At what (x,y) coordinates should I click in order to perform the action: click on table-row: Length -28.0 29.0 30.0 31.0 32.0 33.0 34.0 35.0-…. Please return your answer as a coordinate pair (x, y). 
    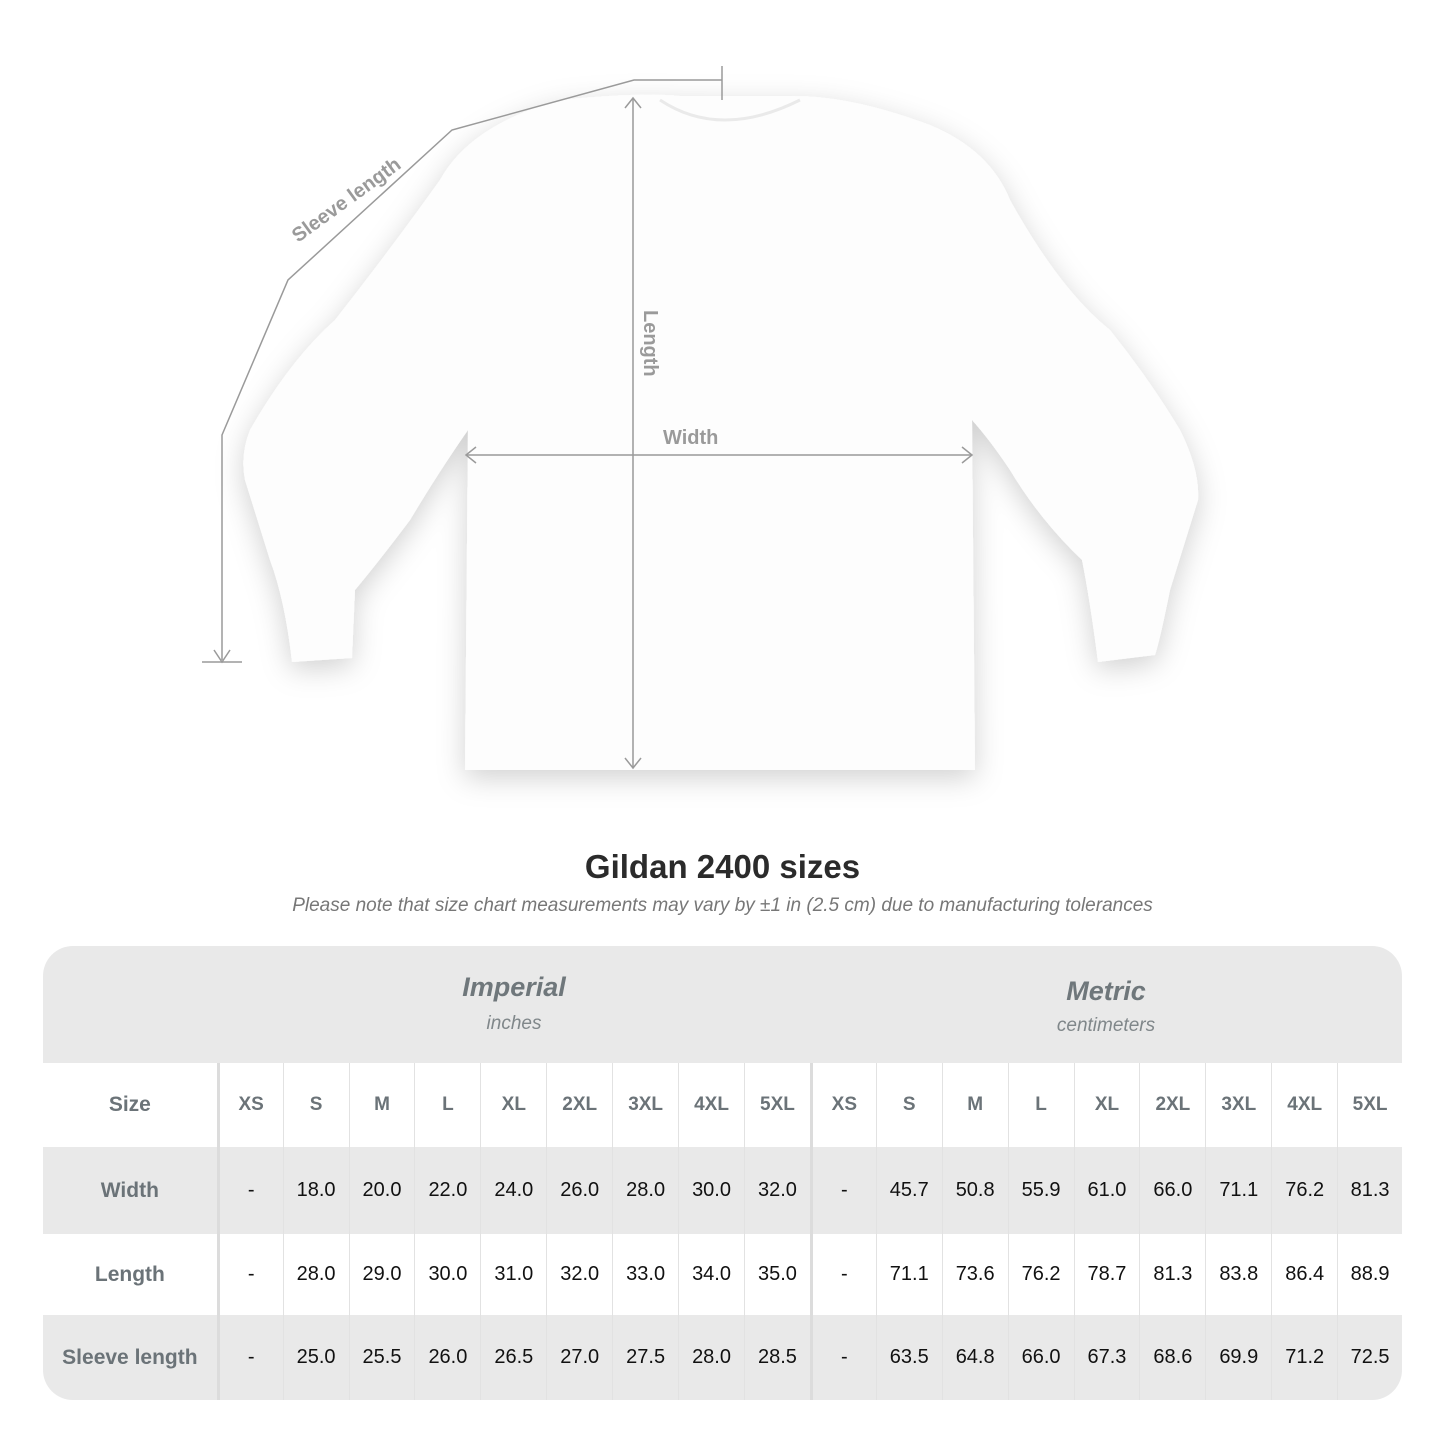
    Looking at the image, I should click on (722, 1274).